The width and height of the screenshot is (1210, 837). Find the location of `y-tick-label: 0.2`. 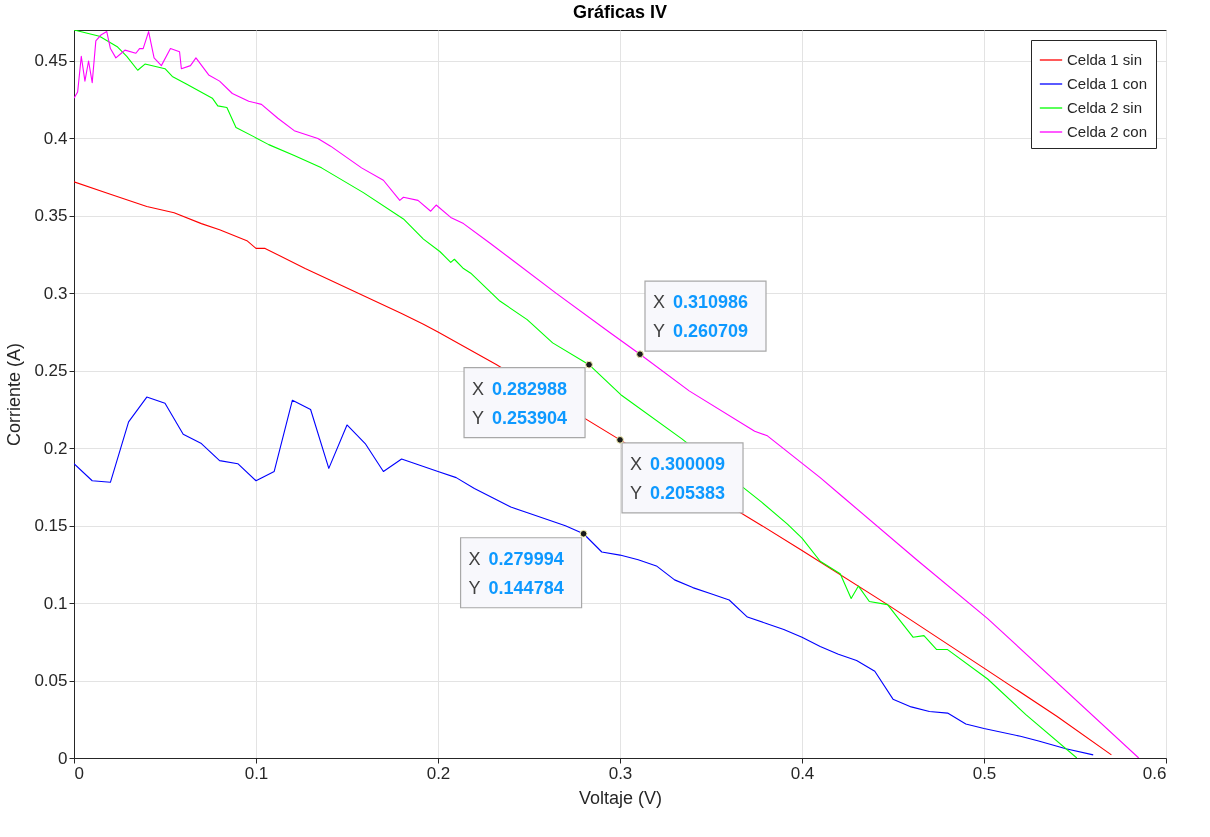

y-tick-label: 0.2 is located at coordinates (55, 448).